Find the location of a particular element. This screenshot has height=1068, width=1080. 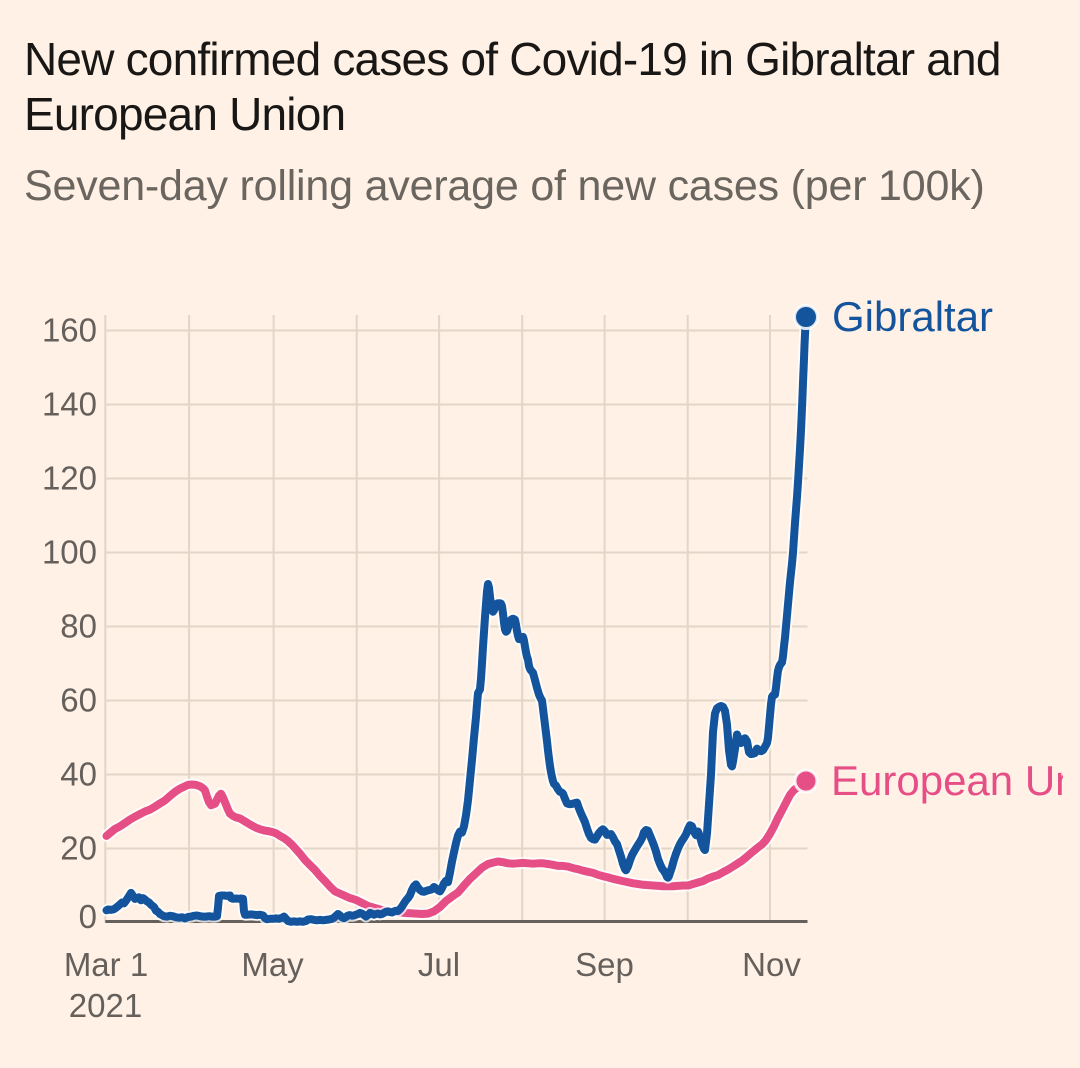

svg-text: 120 is located at coordinates (69, 478).